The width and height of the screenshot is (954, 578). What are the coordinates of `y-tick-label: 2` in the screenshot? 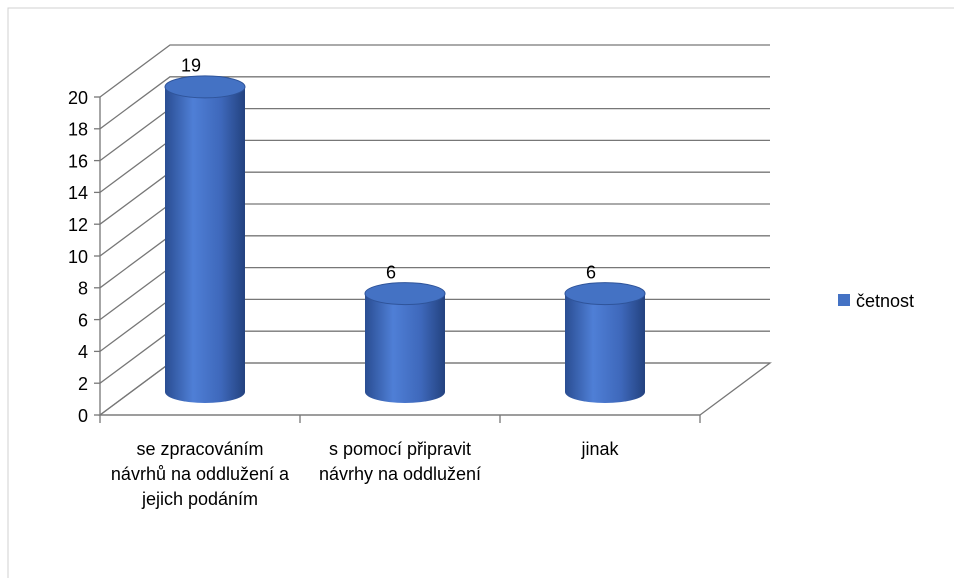 It's located at (83, 384).